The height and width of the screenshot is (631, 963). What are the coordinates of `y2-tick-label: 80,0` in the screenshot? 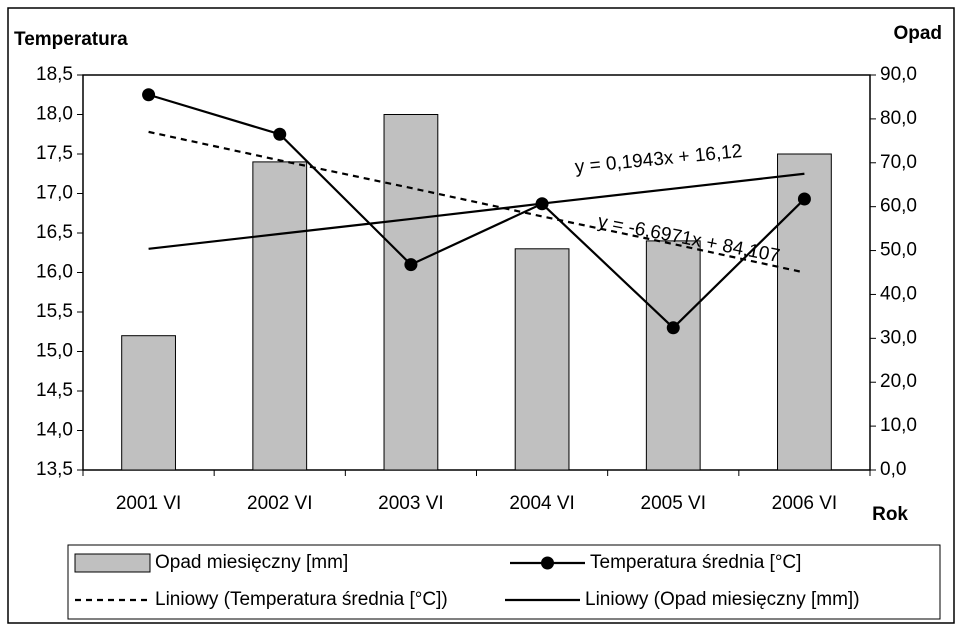 It's located at (898, 118).